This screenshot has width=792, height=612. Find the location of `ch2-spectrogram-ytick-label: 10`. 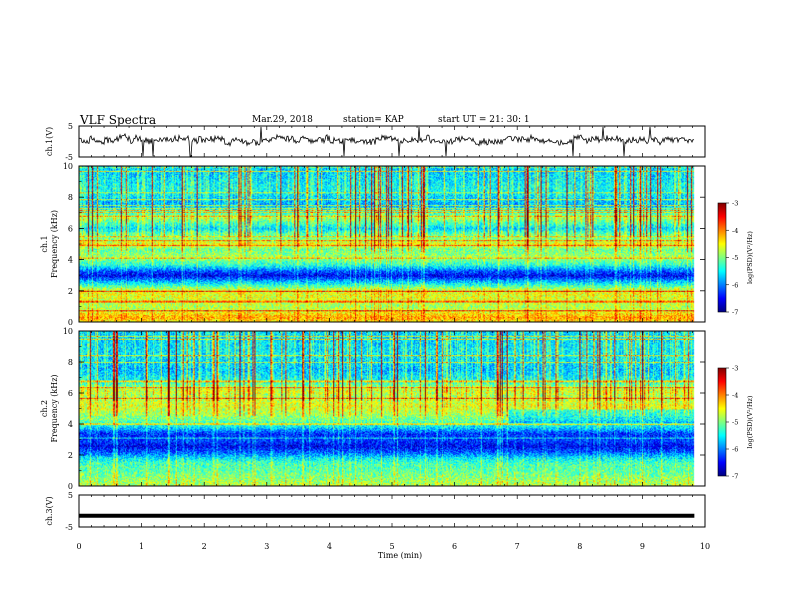

ch2-spectrogram-ytick-label: 10 is located at coordinates (68, 331).